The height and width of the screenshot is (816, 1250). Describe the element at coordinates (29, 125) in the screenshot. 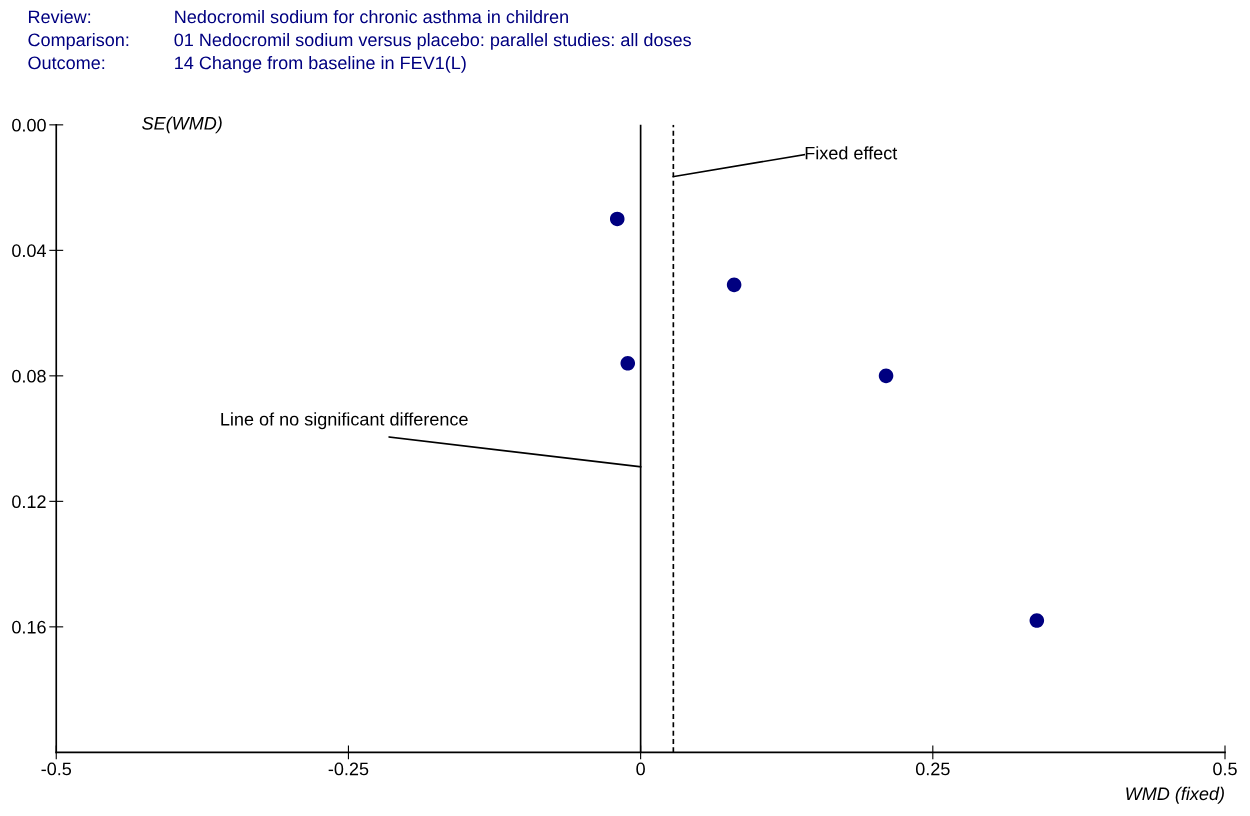

I see `y-tick-label: 0.00` at that location.